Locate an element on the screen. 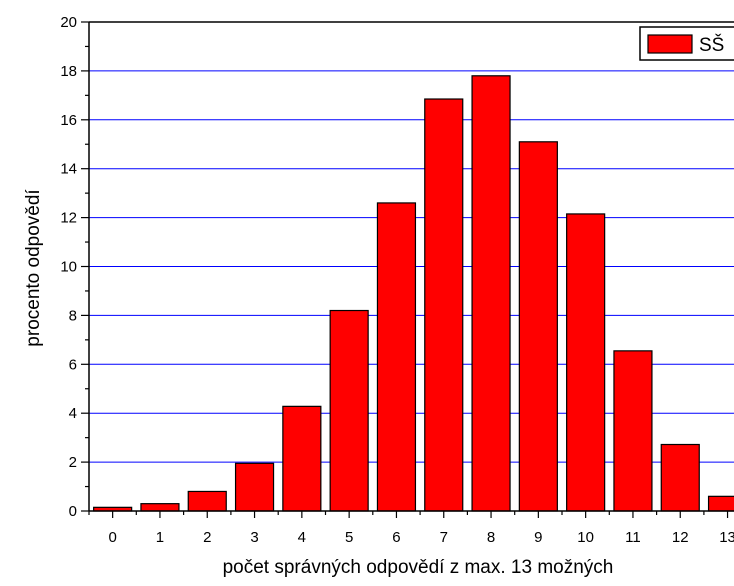  y-tick-label: 14 is located at coordinates (68, 169).